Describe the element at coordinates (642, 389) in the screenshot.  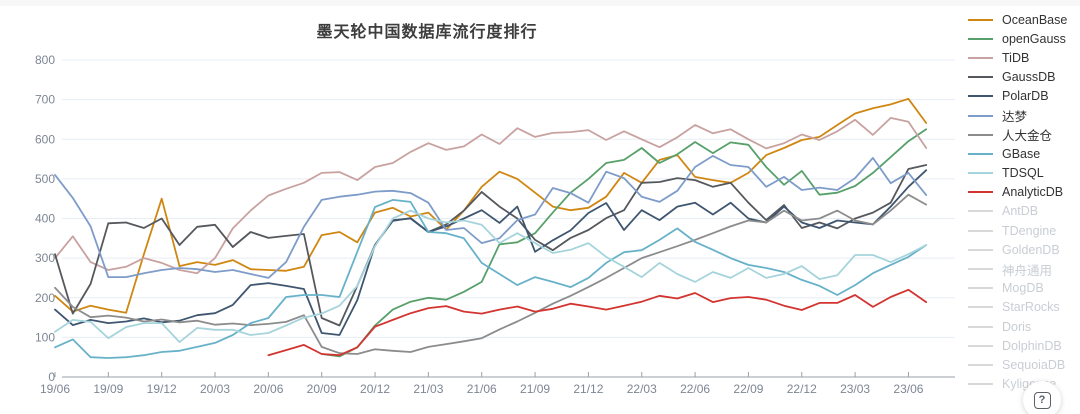
I see `svg-text: 22/03` at that location.